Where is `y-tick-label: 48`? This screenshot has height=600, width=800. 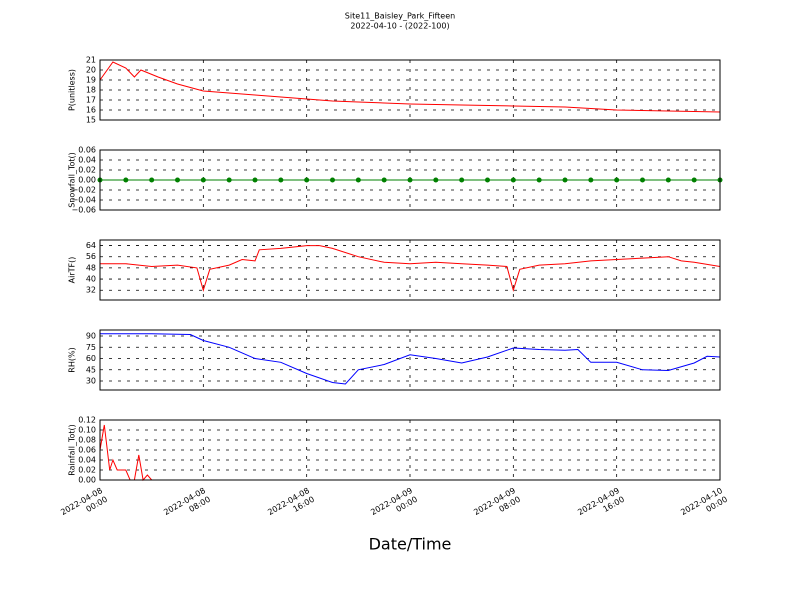
y-tick-label: 48 is located at coordinates (91, 267).